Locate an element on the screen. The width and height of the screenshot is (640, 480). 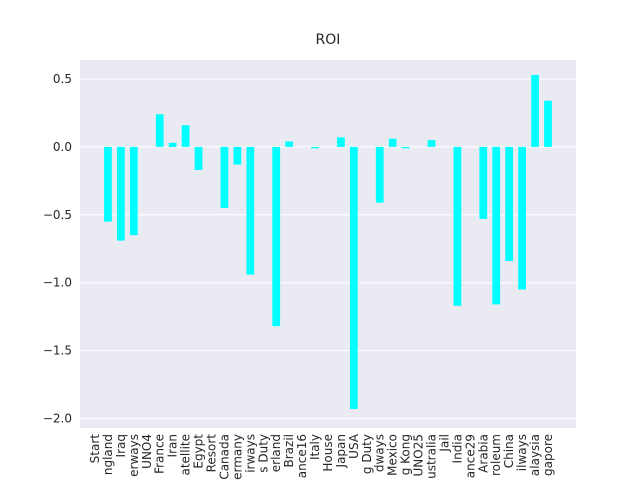
x-tick-label: g Duty is located at coordinates (367, 454).